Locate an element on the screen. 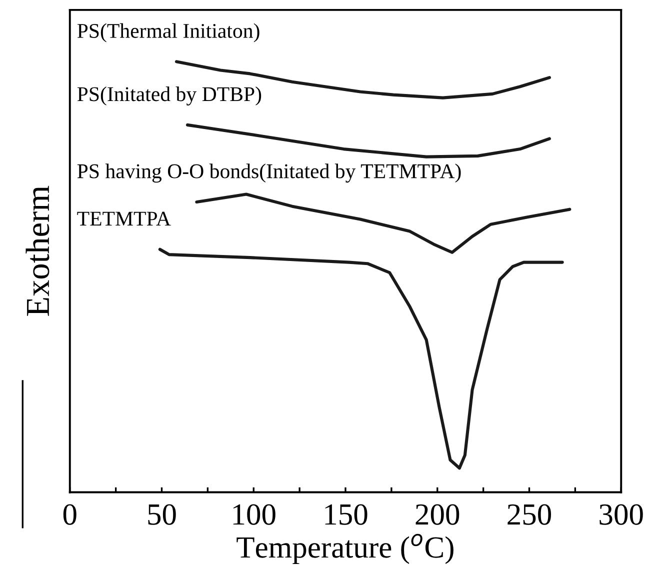 The height and width of the screenshot is (586, 647). y-axis-title: Exotherm is located at coordinates (38, 251).